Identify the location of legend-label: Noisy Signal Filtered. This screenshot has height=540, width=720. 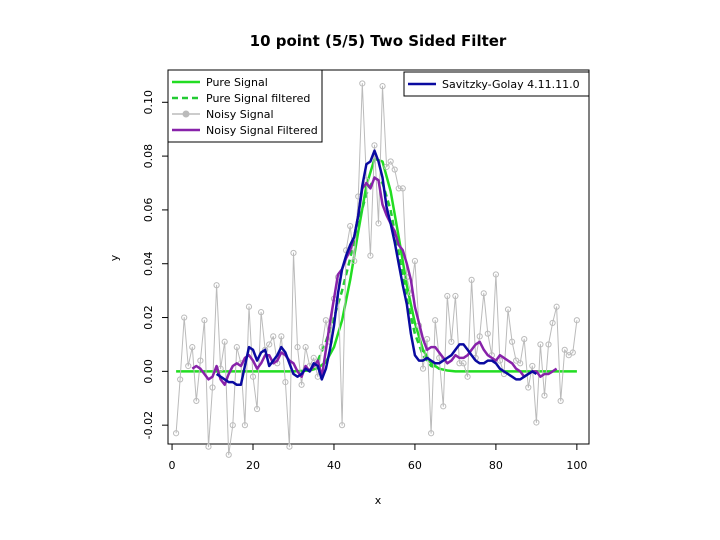
(262, 130).